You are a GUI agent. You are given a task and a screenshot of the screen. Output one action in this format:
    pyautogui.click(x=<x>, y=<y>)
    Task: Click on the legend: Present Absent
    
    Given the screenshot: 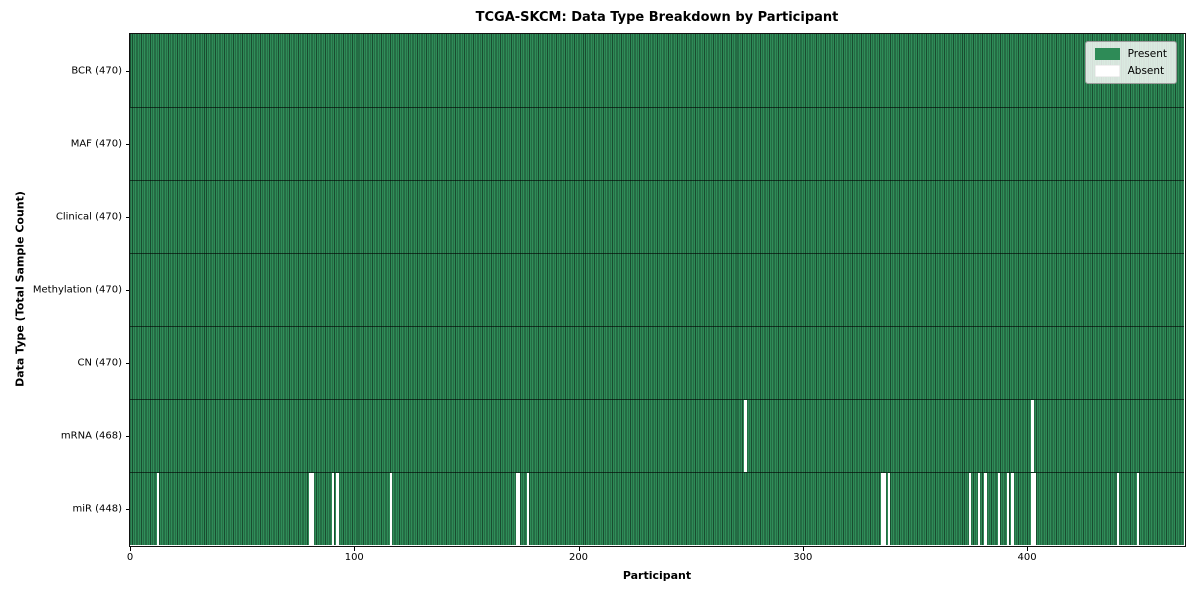 What is the action you would take?
    pyautogui.click(x=1130, y=62)
    